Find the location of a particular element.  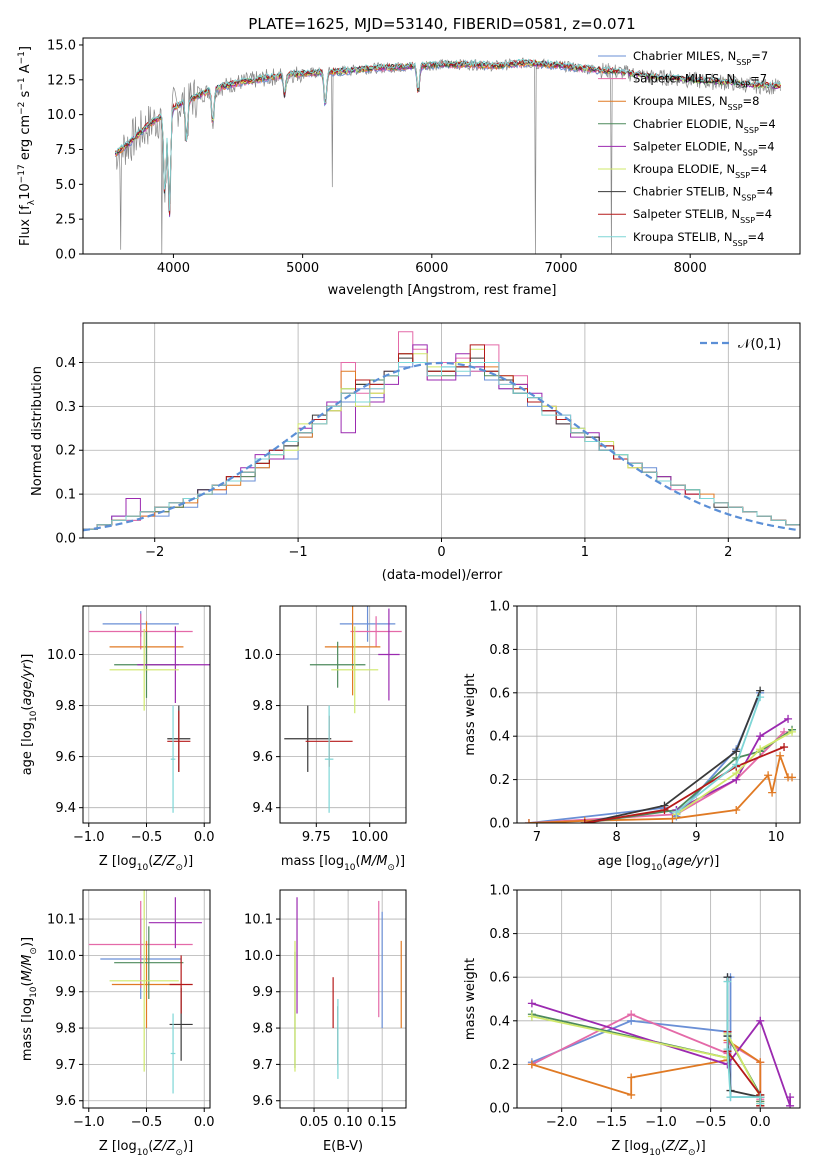

z-mass-ylabel: mass [log10(M/M⊙)] is located at coordinates (29, 999).